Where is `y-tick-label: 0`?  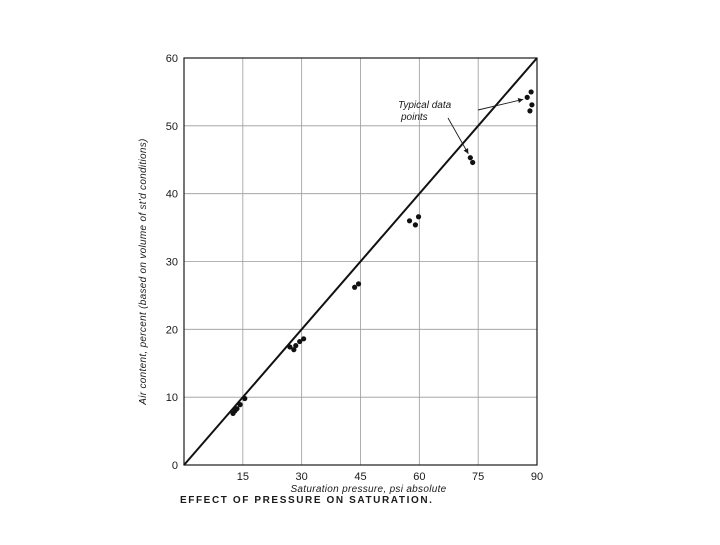 y-tick-label: 0 is located at coordinates (175, 466).